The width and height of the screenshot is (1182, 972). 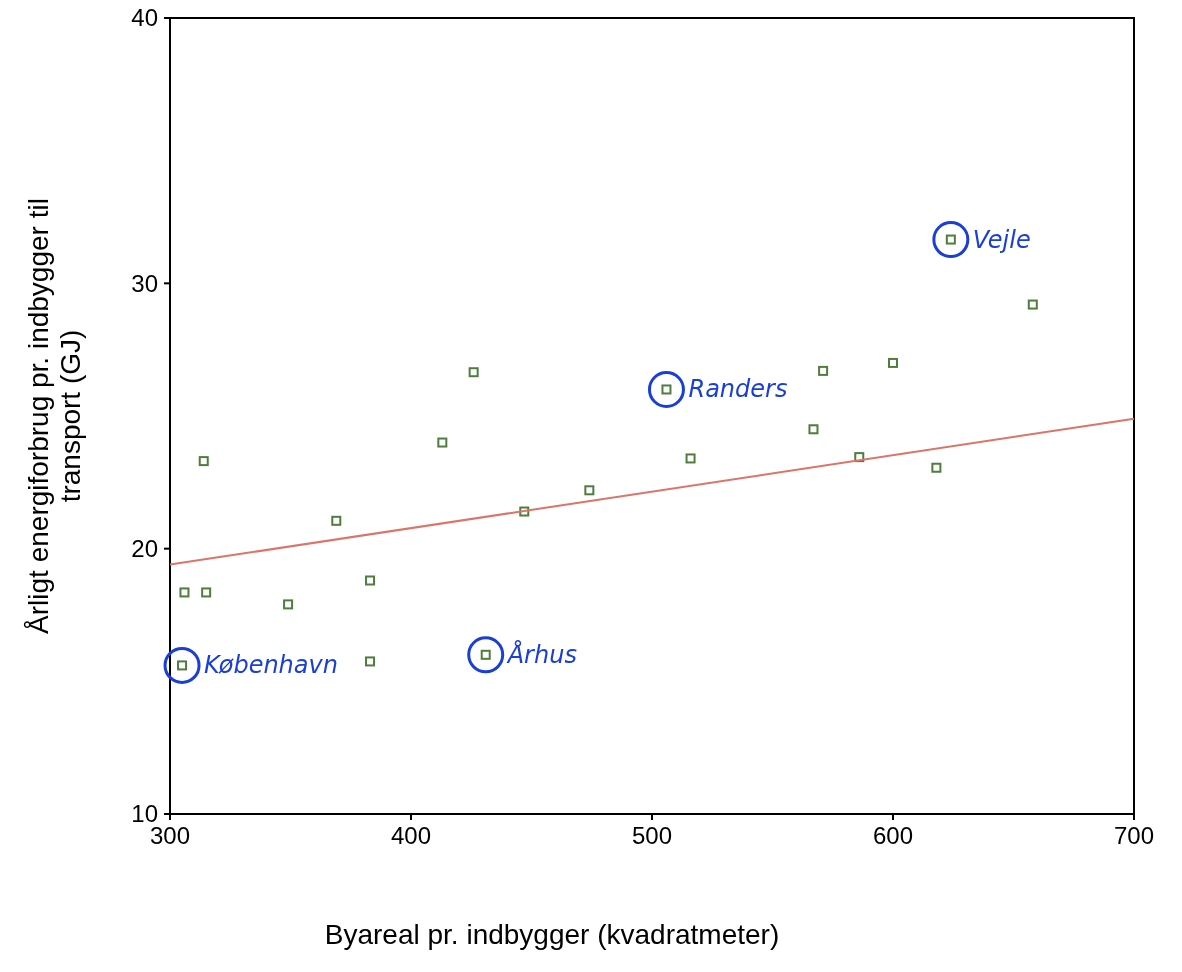 I want to click on annotation: Vejle, so click(x=1001, y=239).